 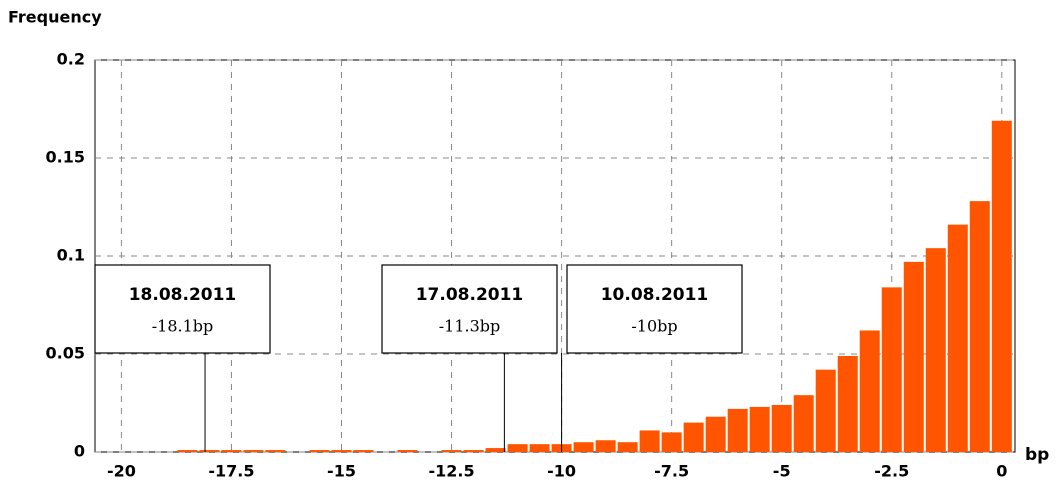 What do you see at coordinates (655, 295) in the screenshot?
I see `annotation-date: 10.08.2011` at bounding box center [655, 295].